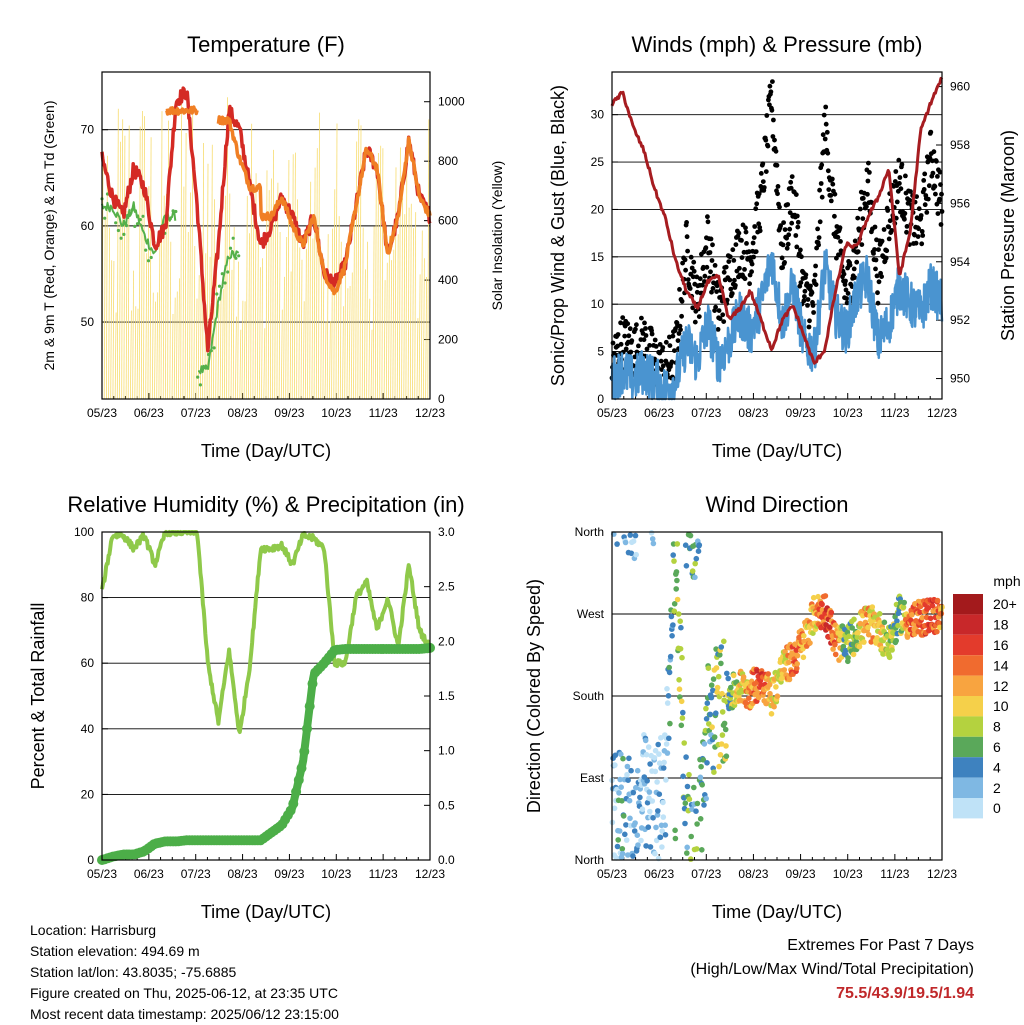 Image resolution: width=1024 pixels, height=1025 pixels. What do you see at coordinates (90, 860) in the screenshot?
I see `humidity-y-tick-label: 0` at bounding box center [90, 860].